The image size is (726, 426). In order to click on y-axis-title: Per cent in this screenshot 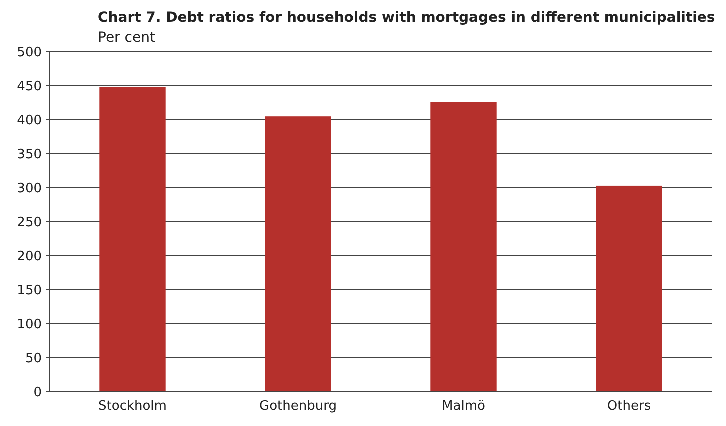, I will do `click(127, 38)`.